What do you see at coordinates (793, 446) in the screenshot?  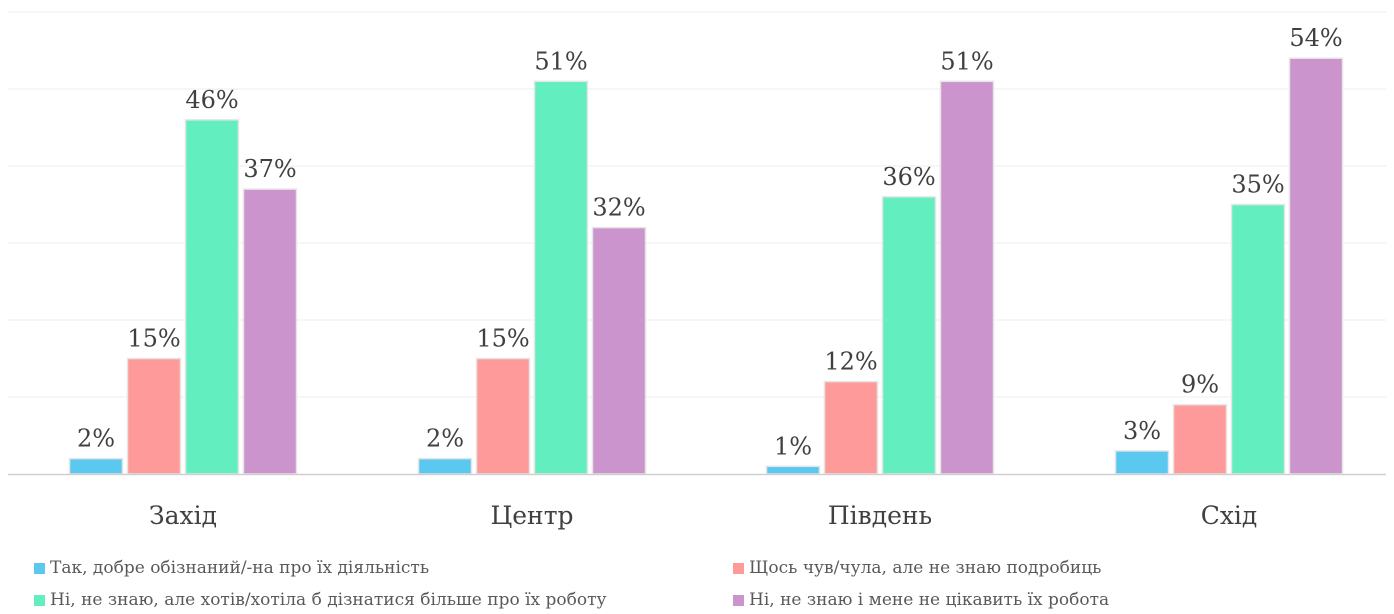 I see `data-label-2-0: 1%` at bounding box center [793, 446].